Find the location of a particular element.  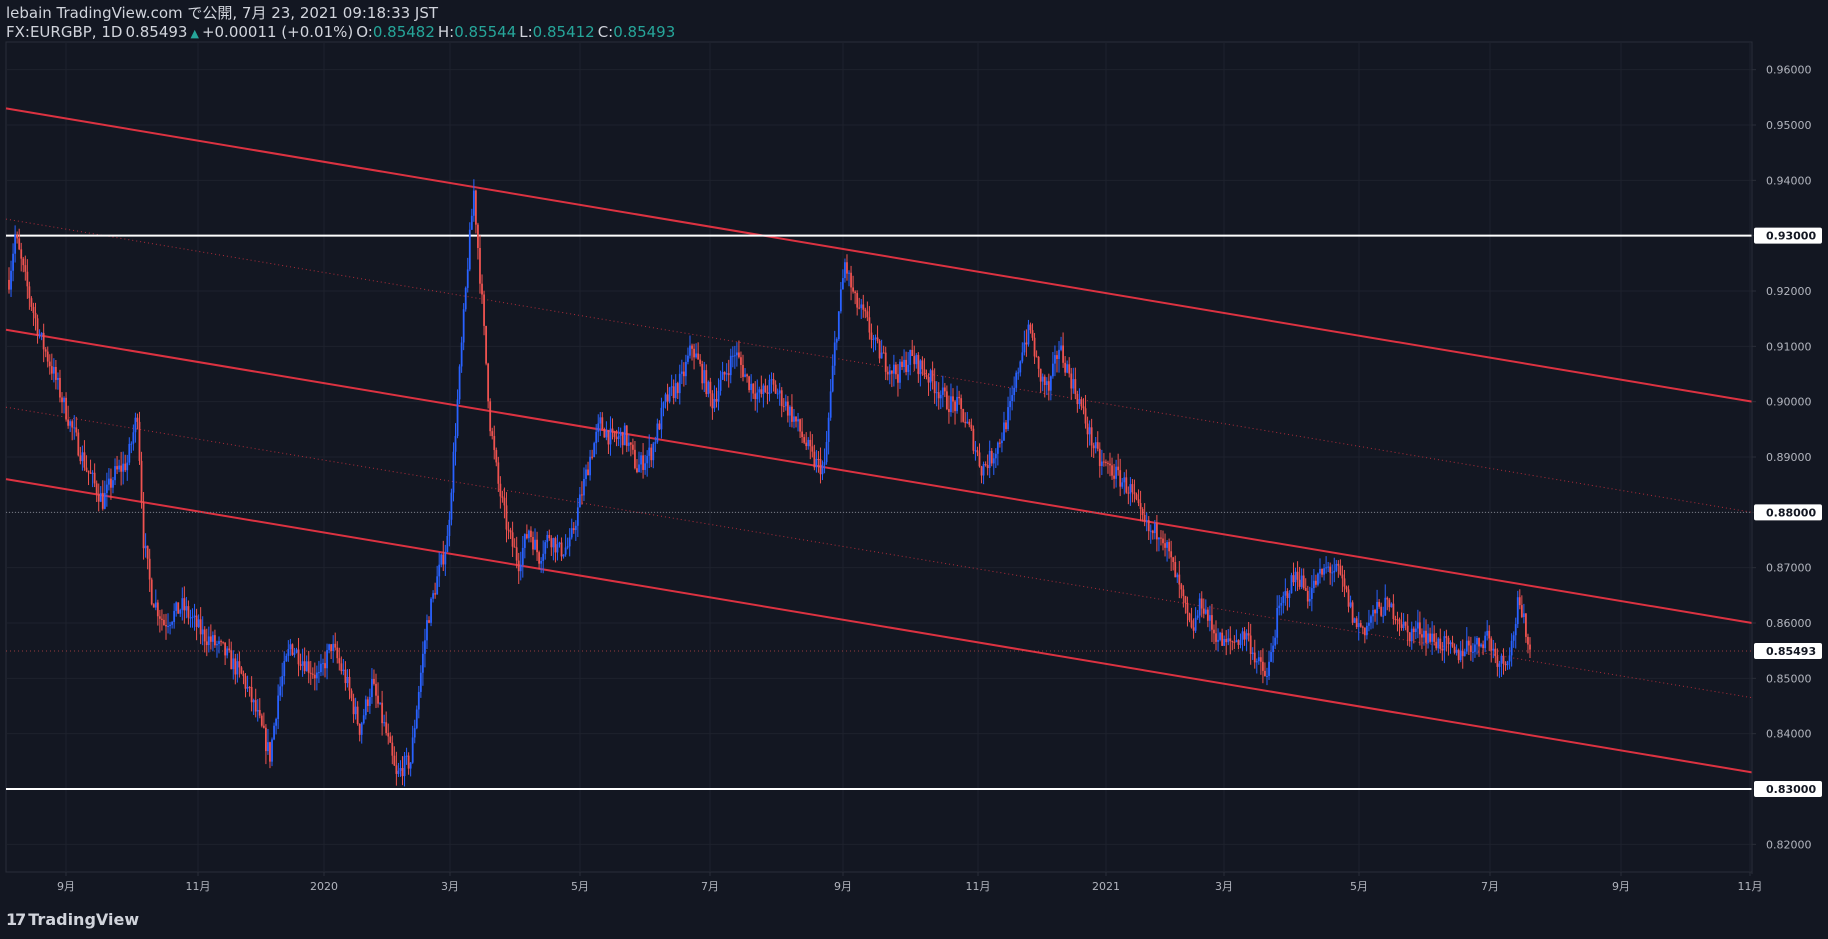

tradingview-logo: 17 TradingView is located at coordinates (72, 919).